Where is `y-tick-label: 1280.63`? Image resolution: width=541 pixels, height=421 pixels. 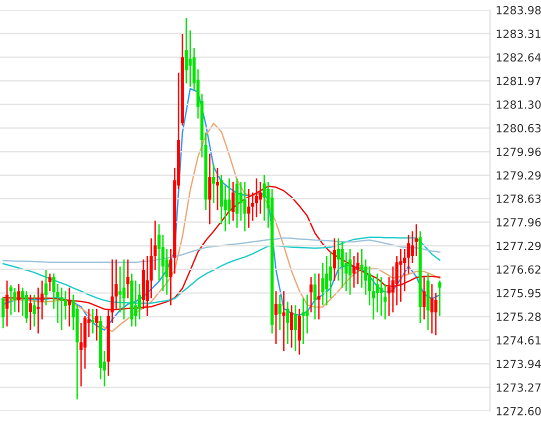 y-tick-label: 1280.63 is located at coordinates (518, 128).